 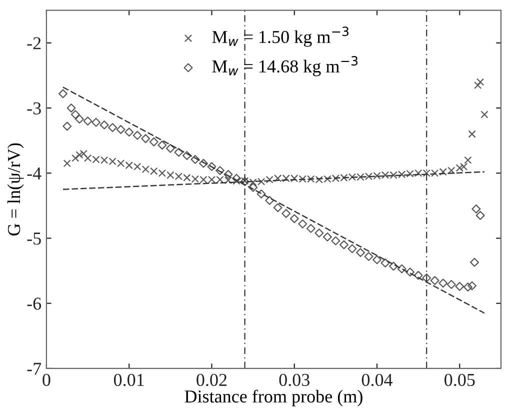 I want to click on y-tick-label: -2, so click(x=34, y=43).